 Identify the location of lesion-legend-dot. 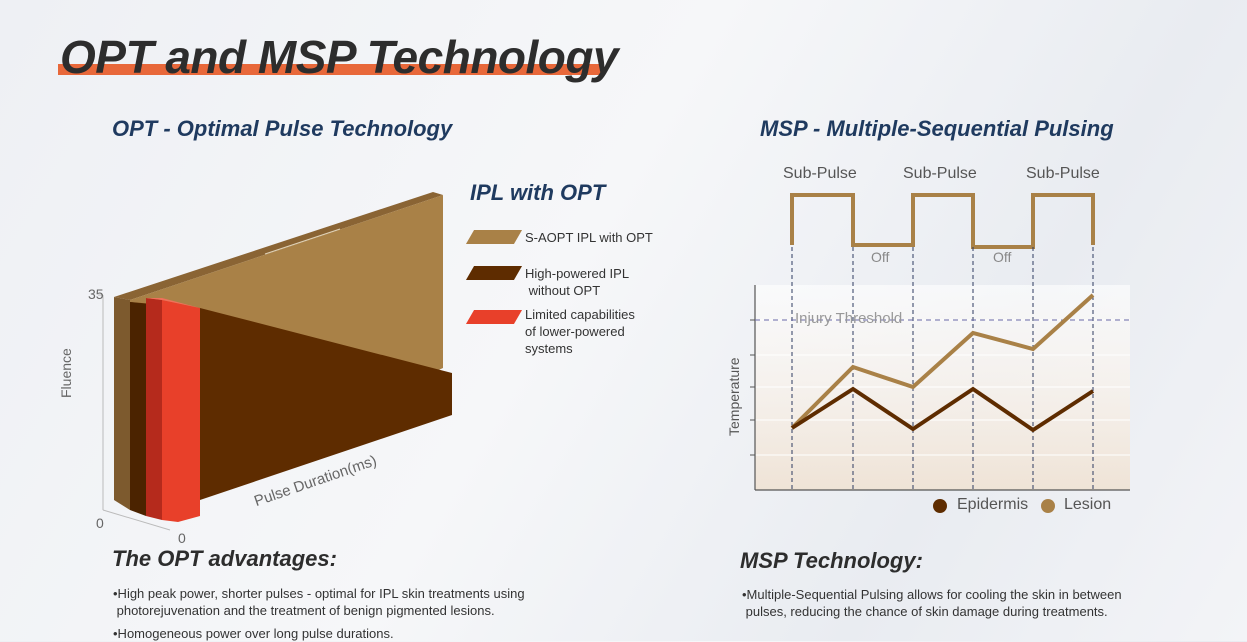
(1048, 506).